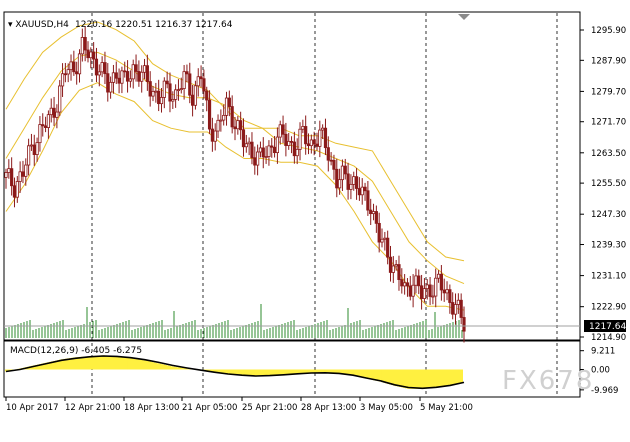 This screenshot has height=442, width=630. I want to click on time-tick-label: 10 Apr 2017, so click(32, 408).